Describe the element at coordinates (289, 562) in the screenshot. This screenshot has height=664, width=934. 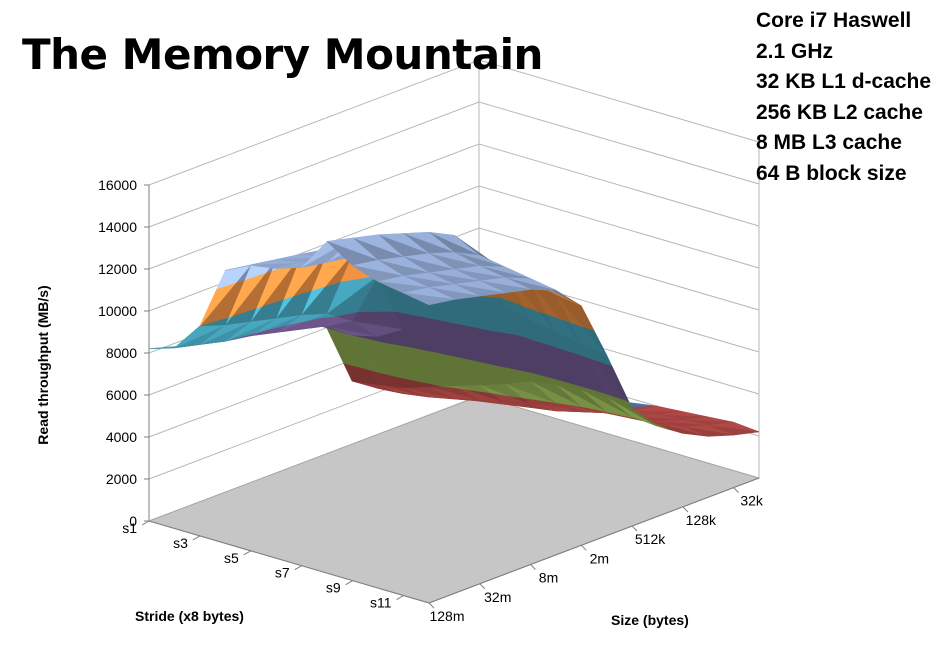
I see `stride-axis` at that location.